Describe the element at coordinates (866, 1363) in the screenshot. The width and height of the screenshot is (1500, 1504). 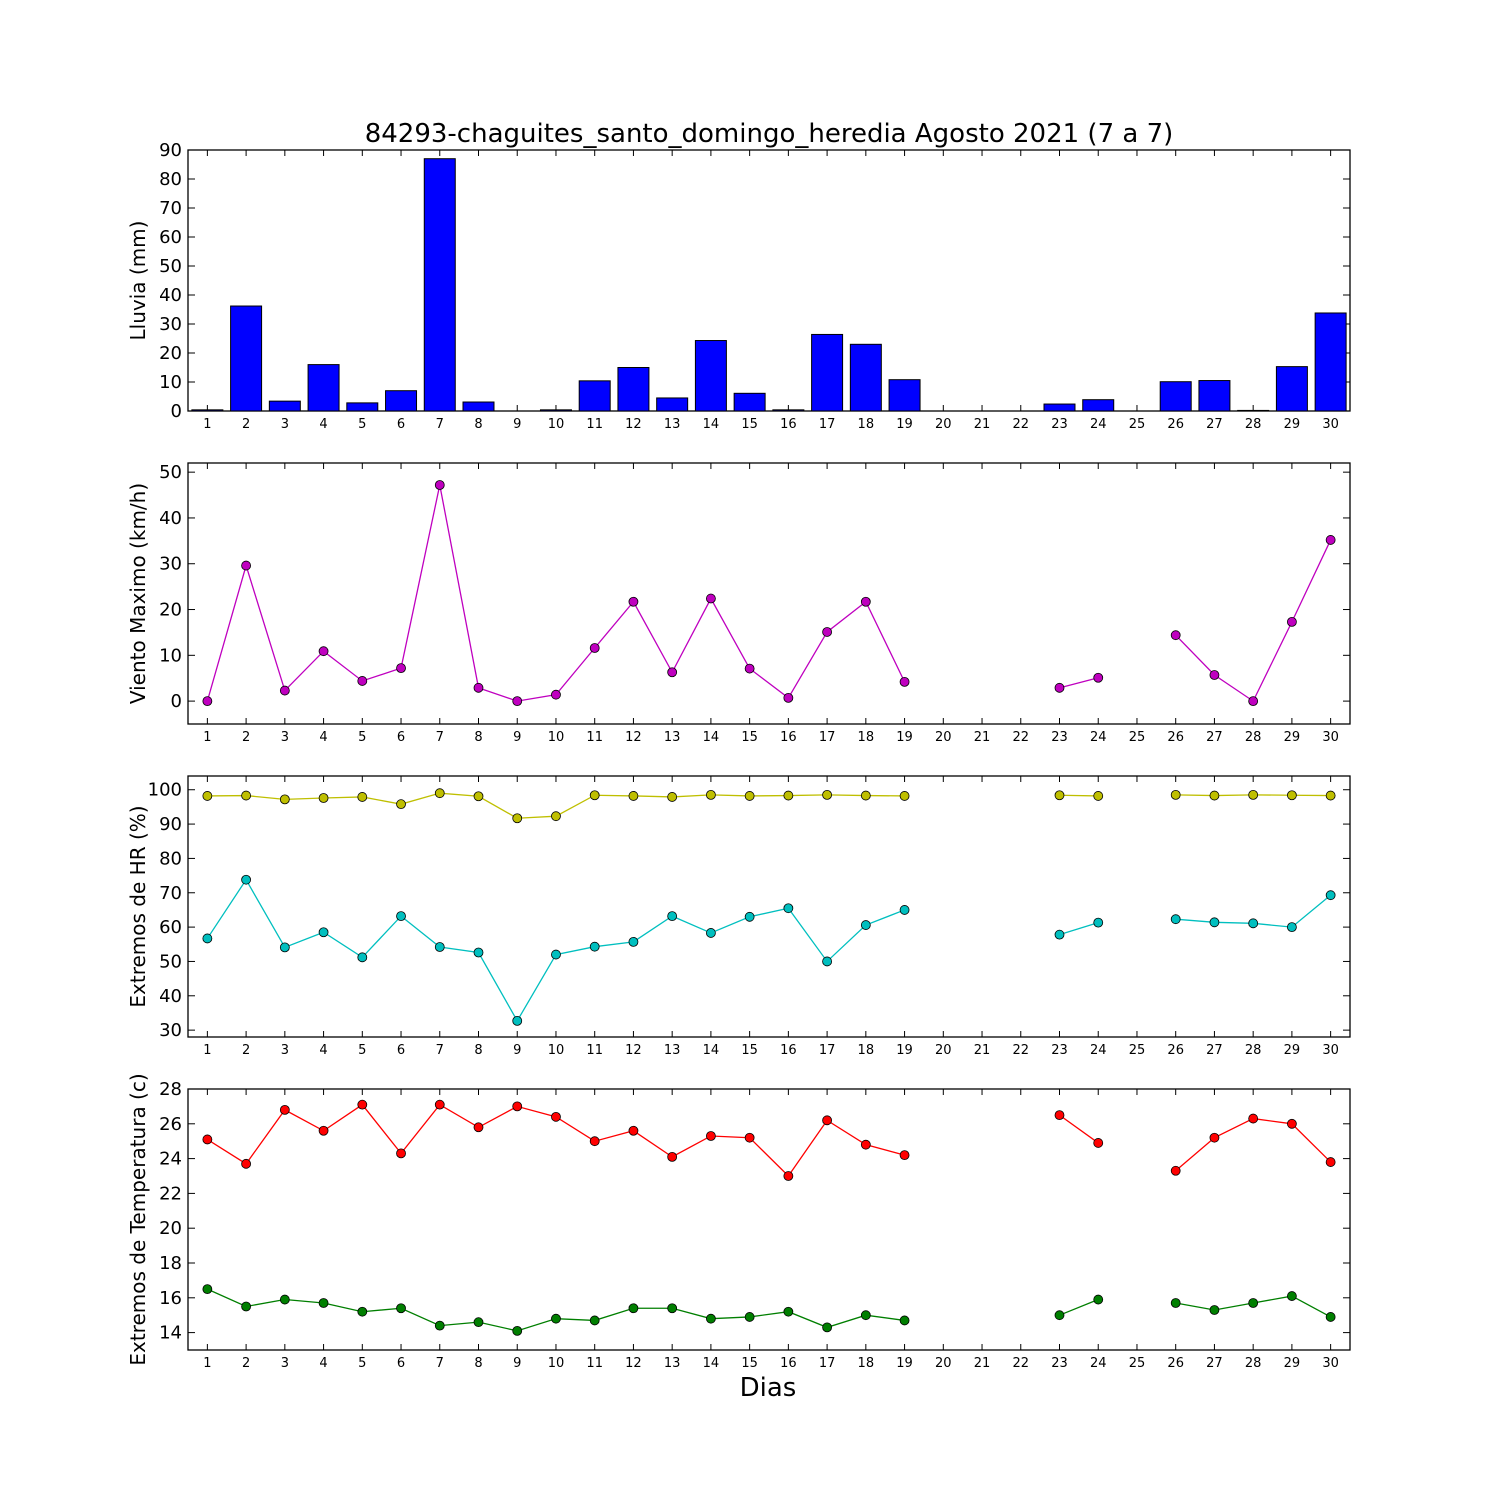
I see `x-tick-label: 18` at that location.